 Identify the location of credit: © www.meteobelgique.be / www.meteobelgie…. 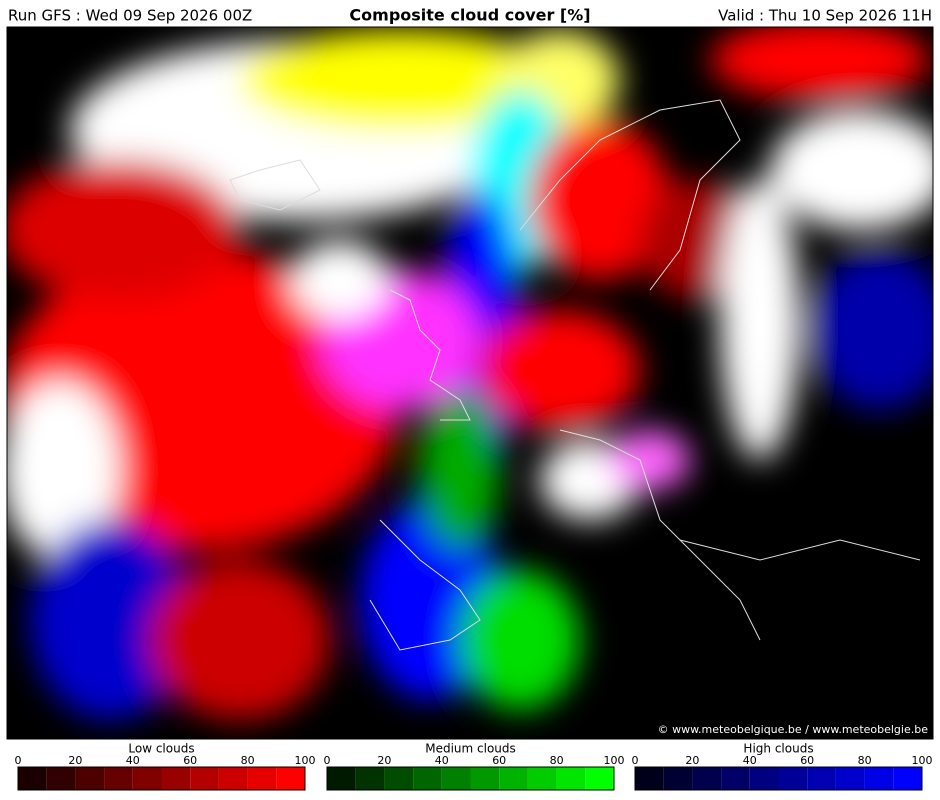
(793, 729).